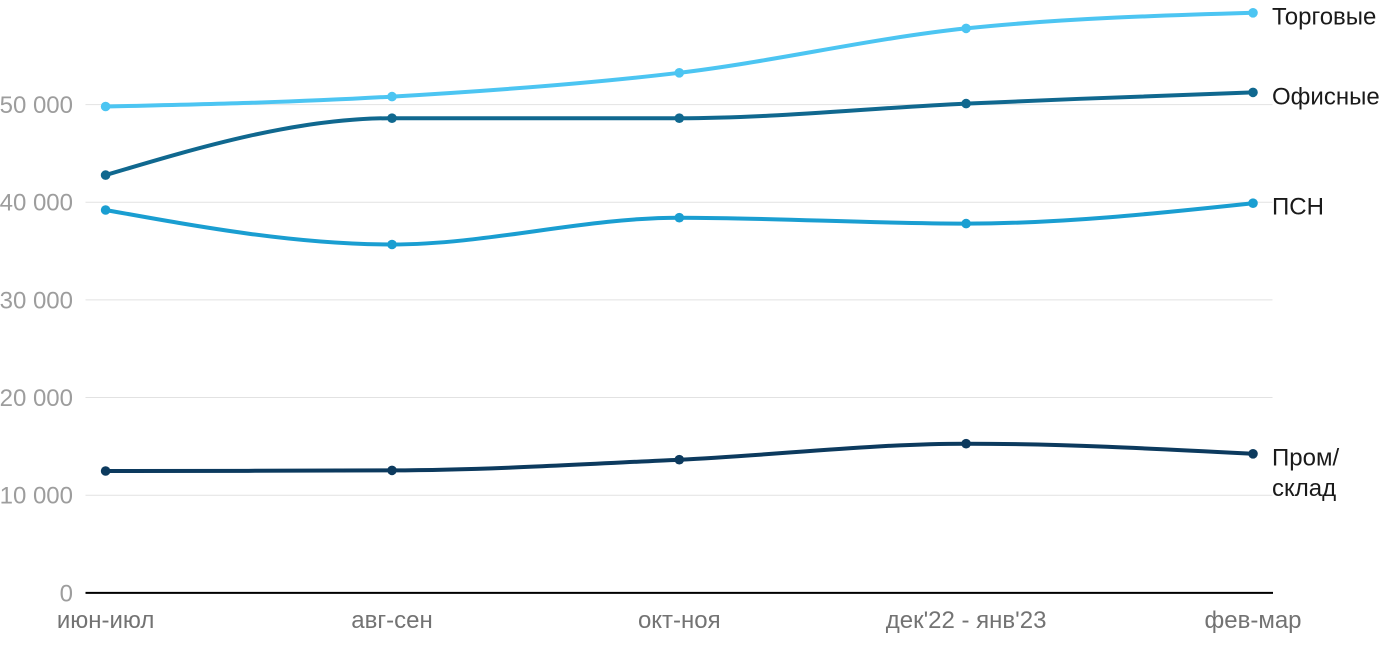 This screenshot has width=1400, height=650. Describe the element at coordinates (36, 398) in the screenshot. I see `svg-text: 20 000` at that location.